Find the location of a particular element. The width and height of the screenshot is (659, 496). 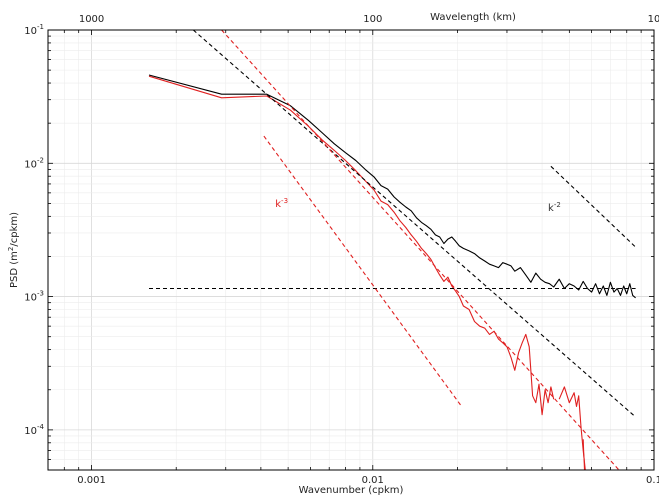

slope-label-1: k-2 is located at coordinates (554, 207).